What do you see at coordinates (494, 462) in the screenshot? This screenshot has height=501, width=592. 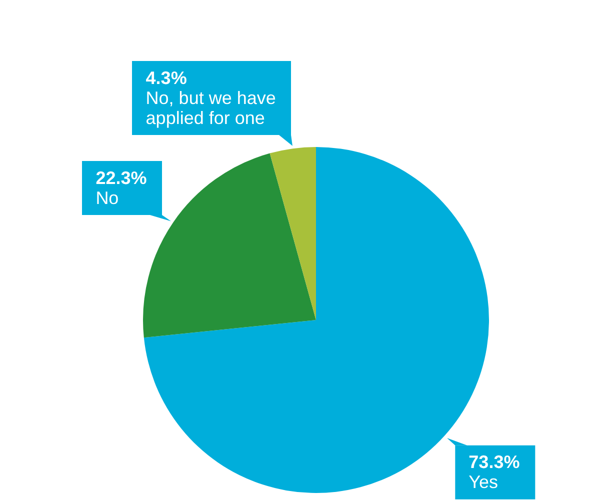 I see `data-label: 73.3%` at bounding box center [494, 462].